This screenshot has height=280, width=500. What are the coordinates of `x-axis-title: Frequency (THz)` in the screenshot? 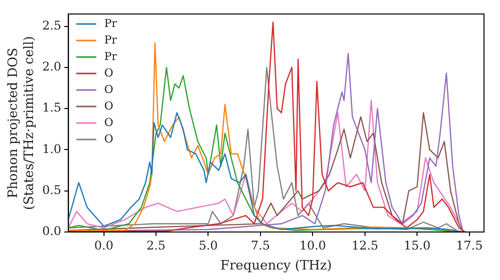 It's located at (276, 266).